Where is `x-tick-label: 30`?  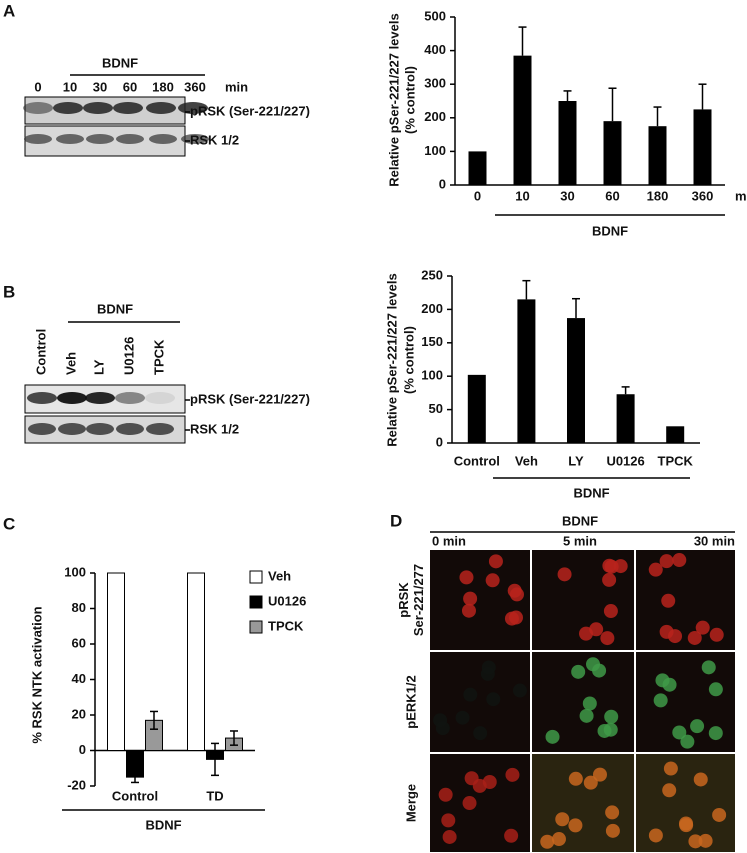
x-tick-label: 30 is located at coordinates (567, 195).